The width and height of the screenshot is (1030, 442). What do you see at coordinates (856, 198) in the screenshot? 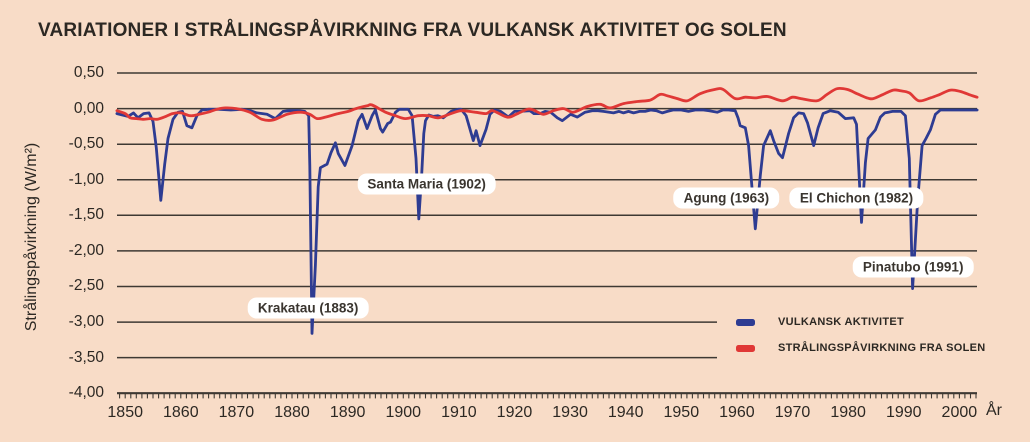
I see `annotation-label: El Chichon (1982)` at bounding box center [856, 198].